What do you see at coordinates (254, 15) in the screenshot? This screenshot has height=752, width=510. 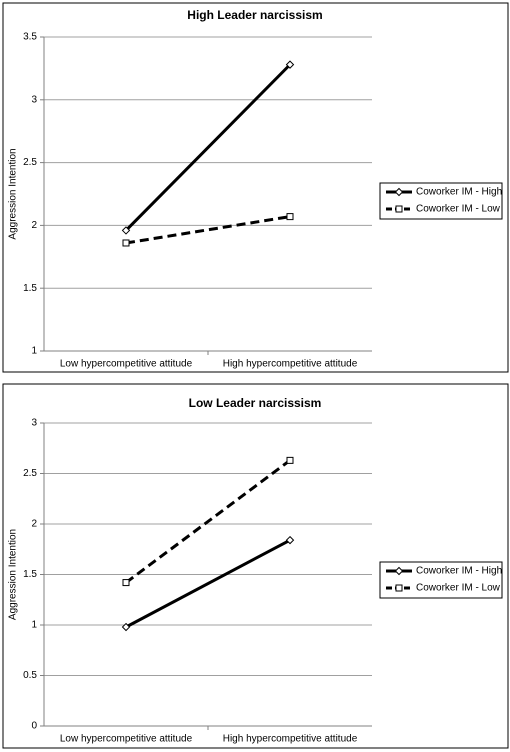 I see `chart-title: High Leader narcissism` at bounding box center [254, 15].